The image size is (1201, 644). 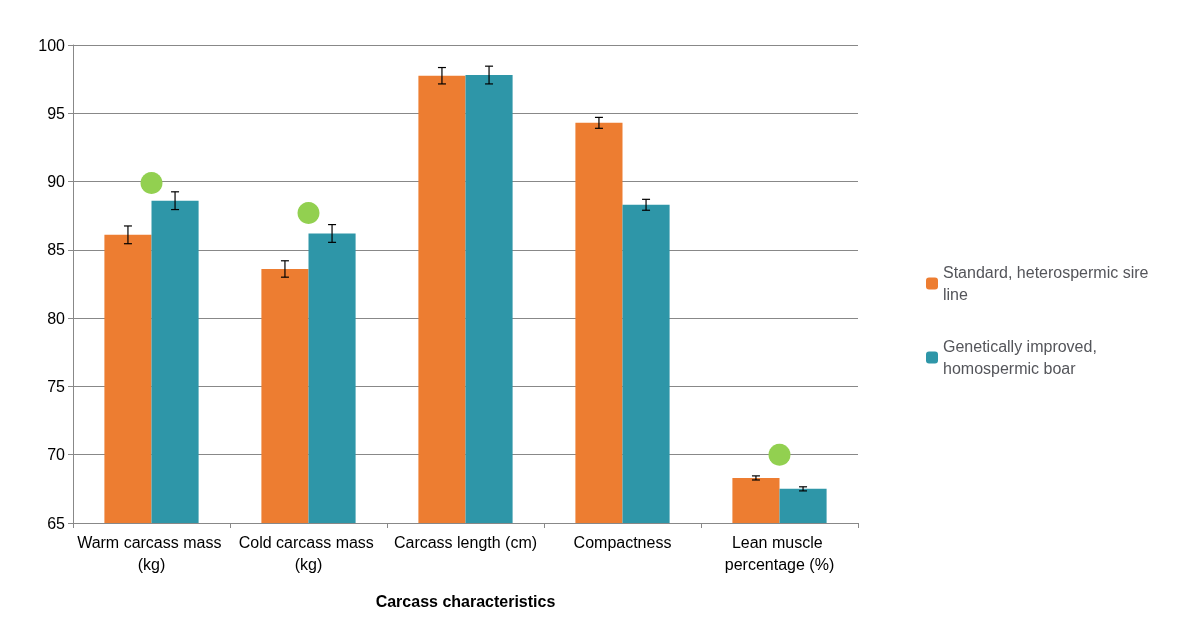 I want to click on y-tick-label: 70, so click(x=56, y=455).